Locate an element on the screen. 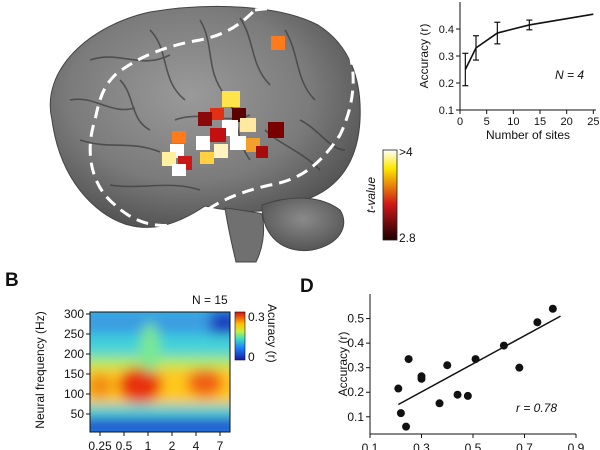 The image size is (600, 450). tvalue-colorbar-max: >4 is located at coordinates (406, 152).